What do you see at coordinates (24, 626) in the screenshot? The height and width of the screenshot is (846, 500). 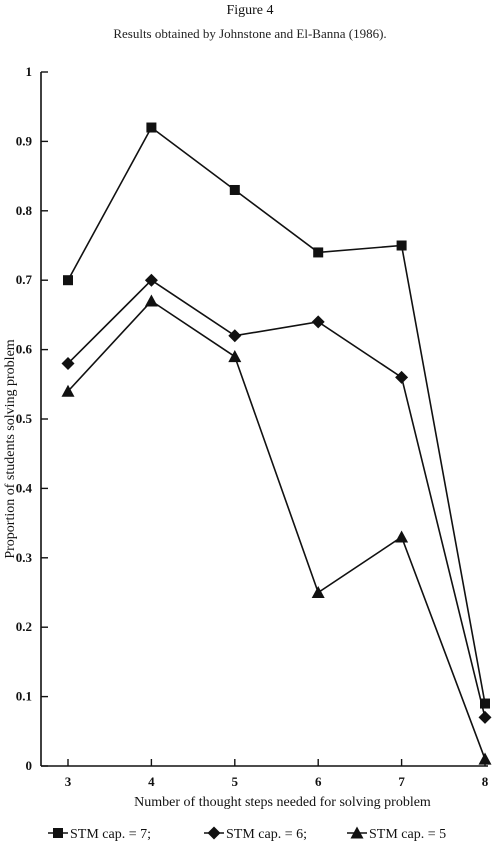 I see `y-tick-label: 0.2` at bounding box center [24, 626].